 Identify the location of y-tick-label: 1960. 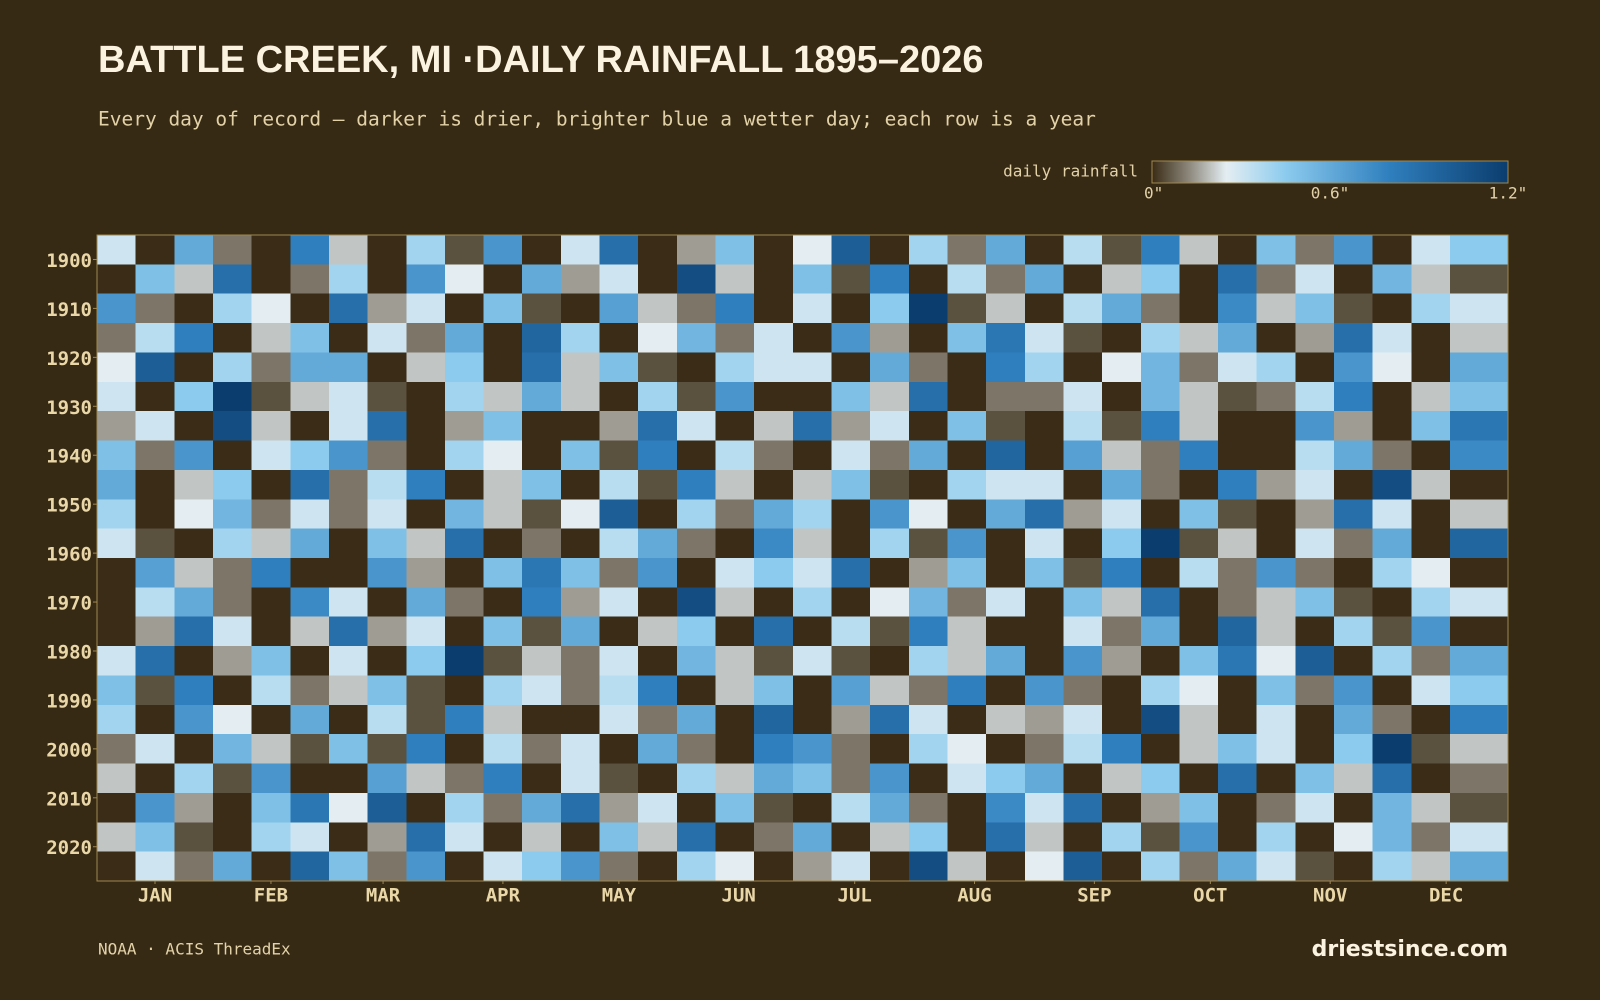
(69, 555).